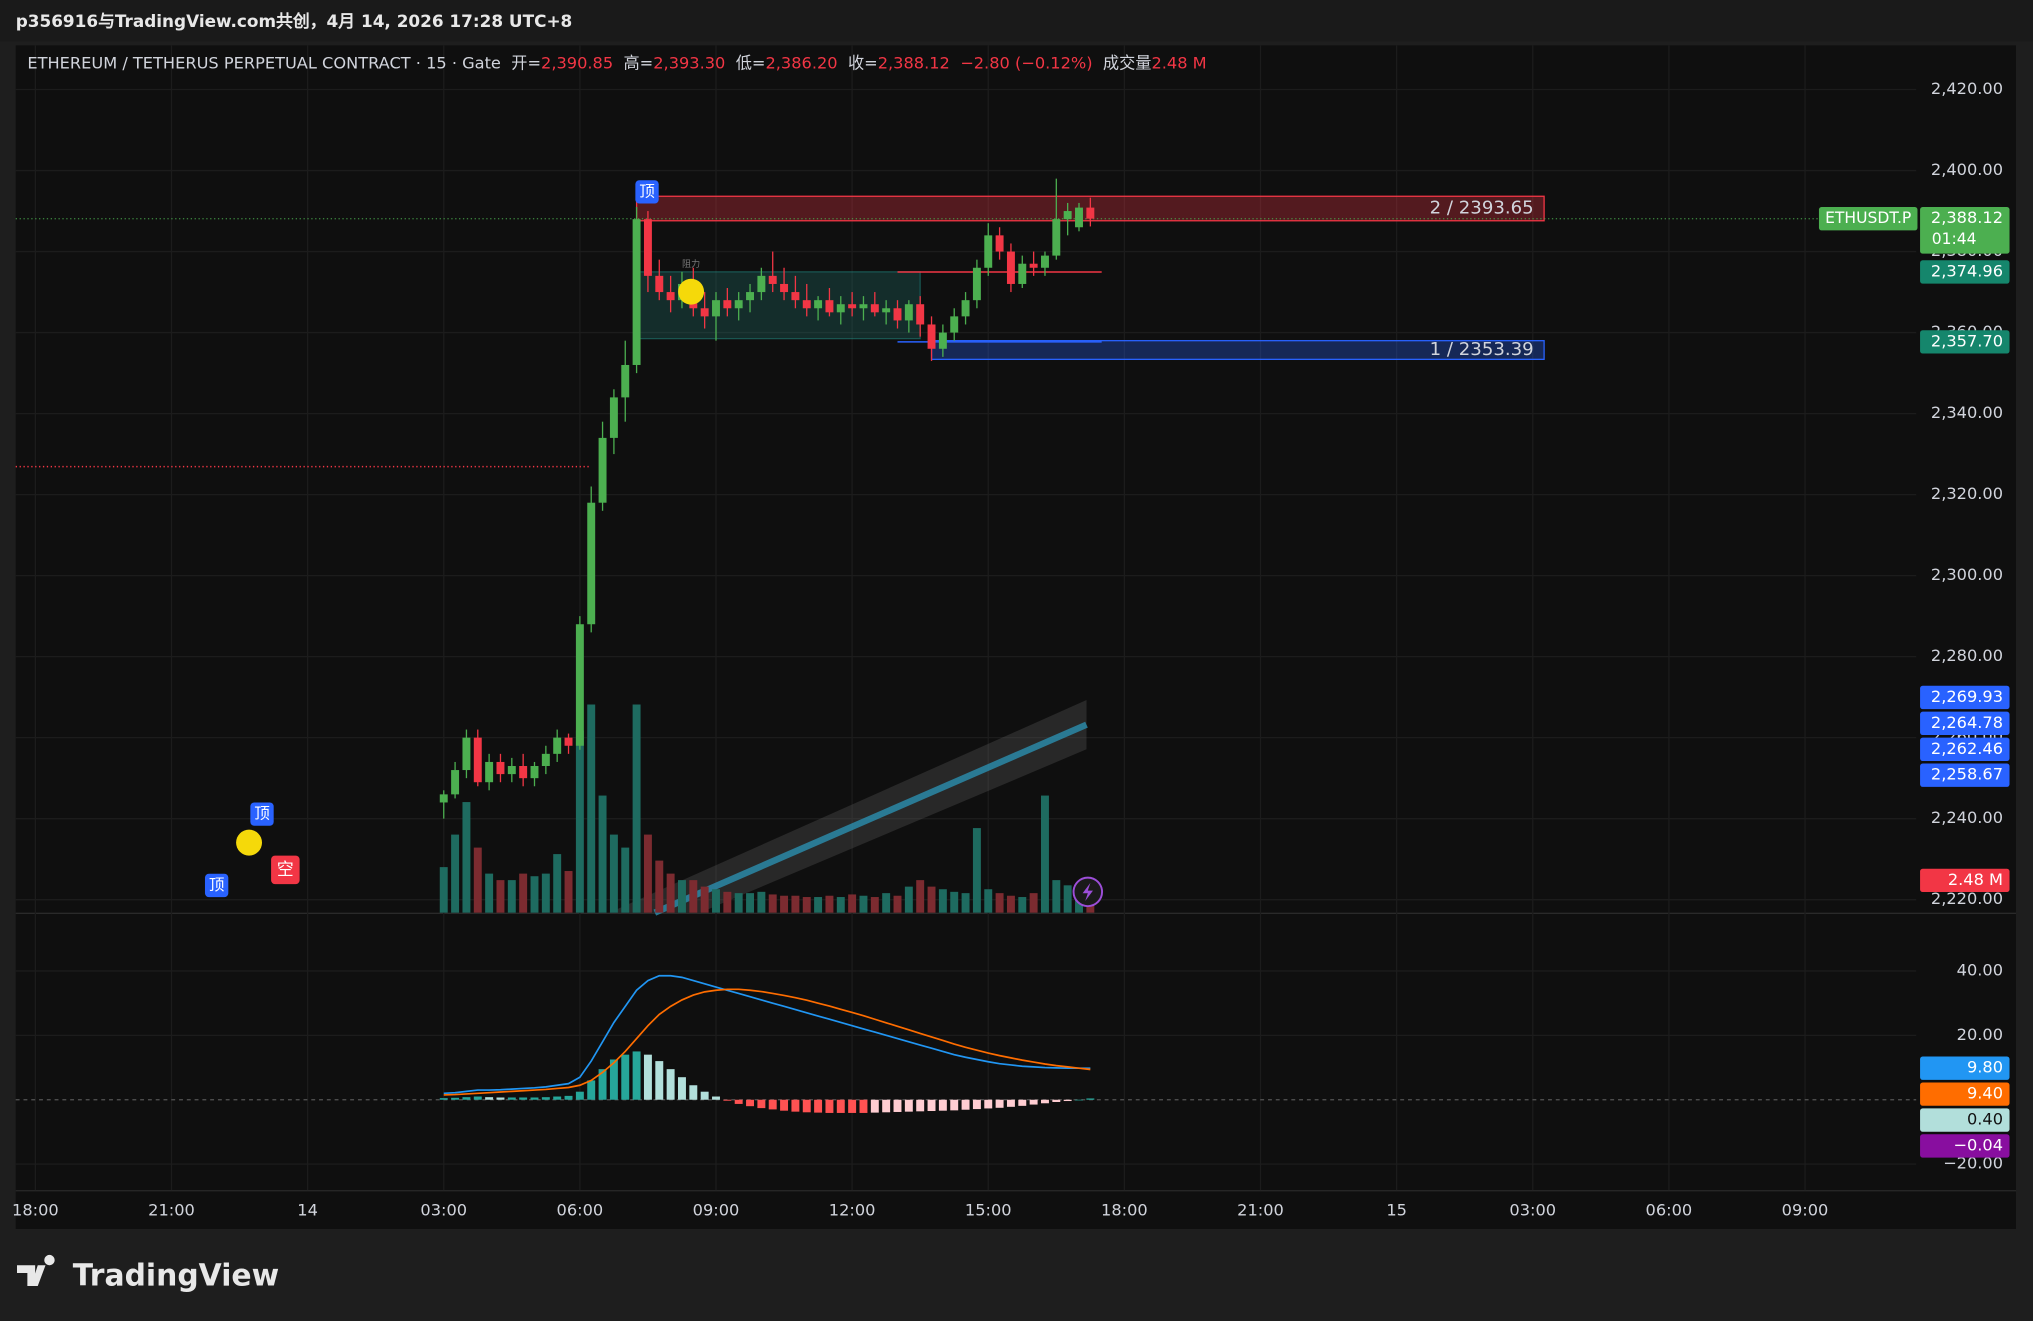 Image resolution: width=2033 pixels, height=1321 pixels. I want to click on price-tag-label: −0.04, so click(1978, 1144).